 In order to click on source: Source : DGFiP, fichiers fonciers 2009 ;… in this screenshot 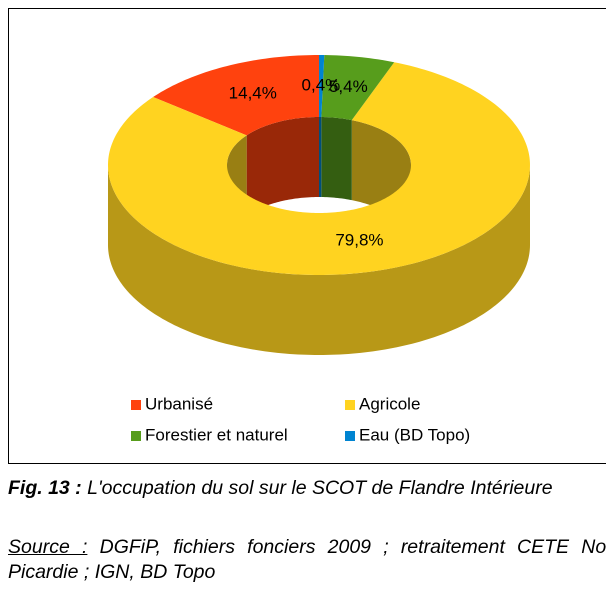, I will do `click(307, 560)`.